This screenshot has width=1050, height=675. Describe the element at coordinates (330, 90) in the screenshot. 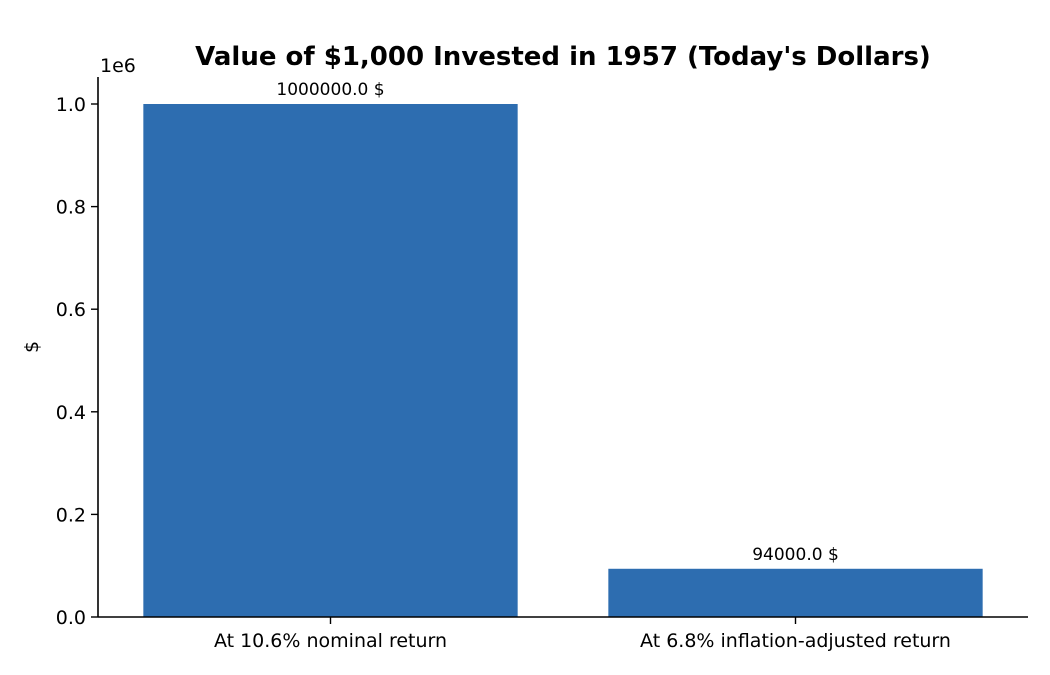

I see `bar-value-label: 1000000.0 $` at that location.